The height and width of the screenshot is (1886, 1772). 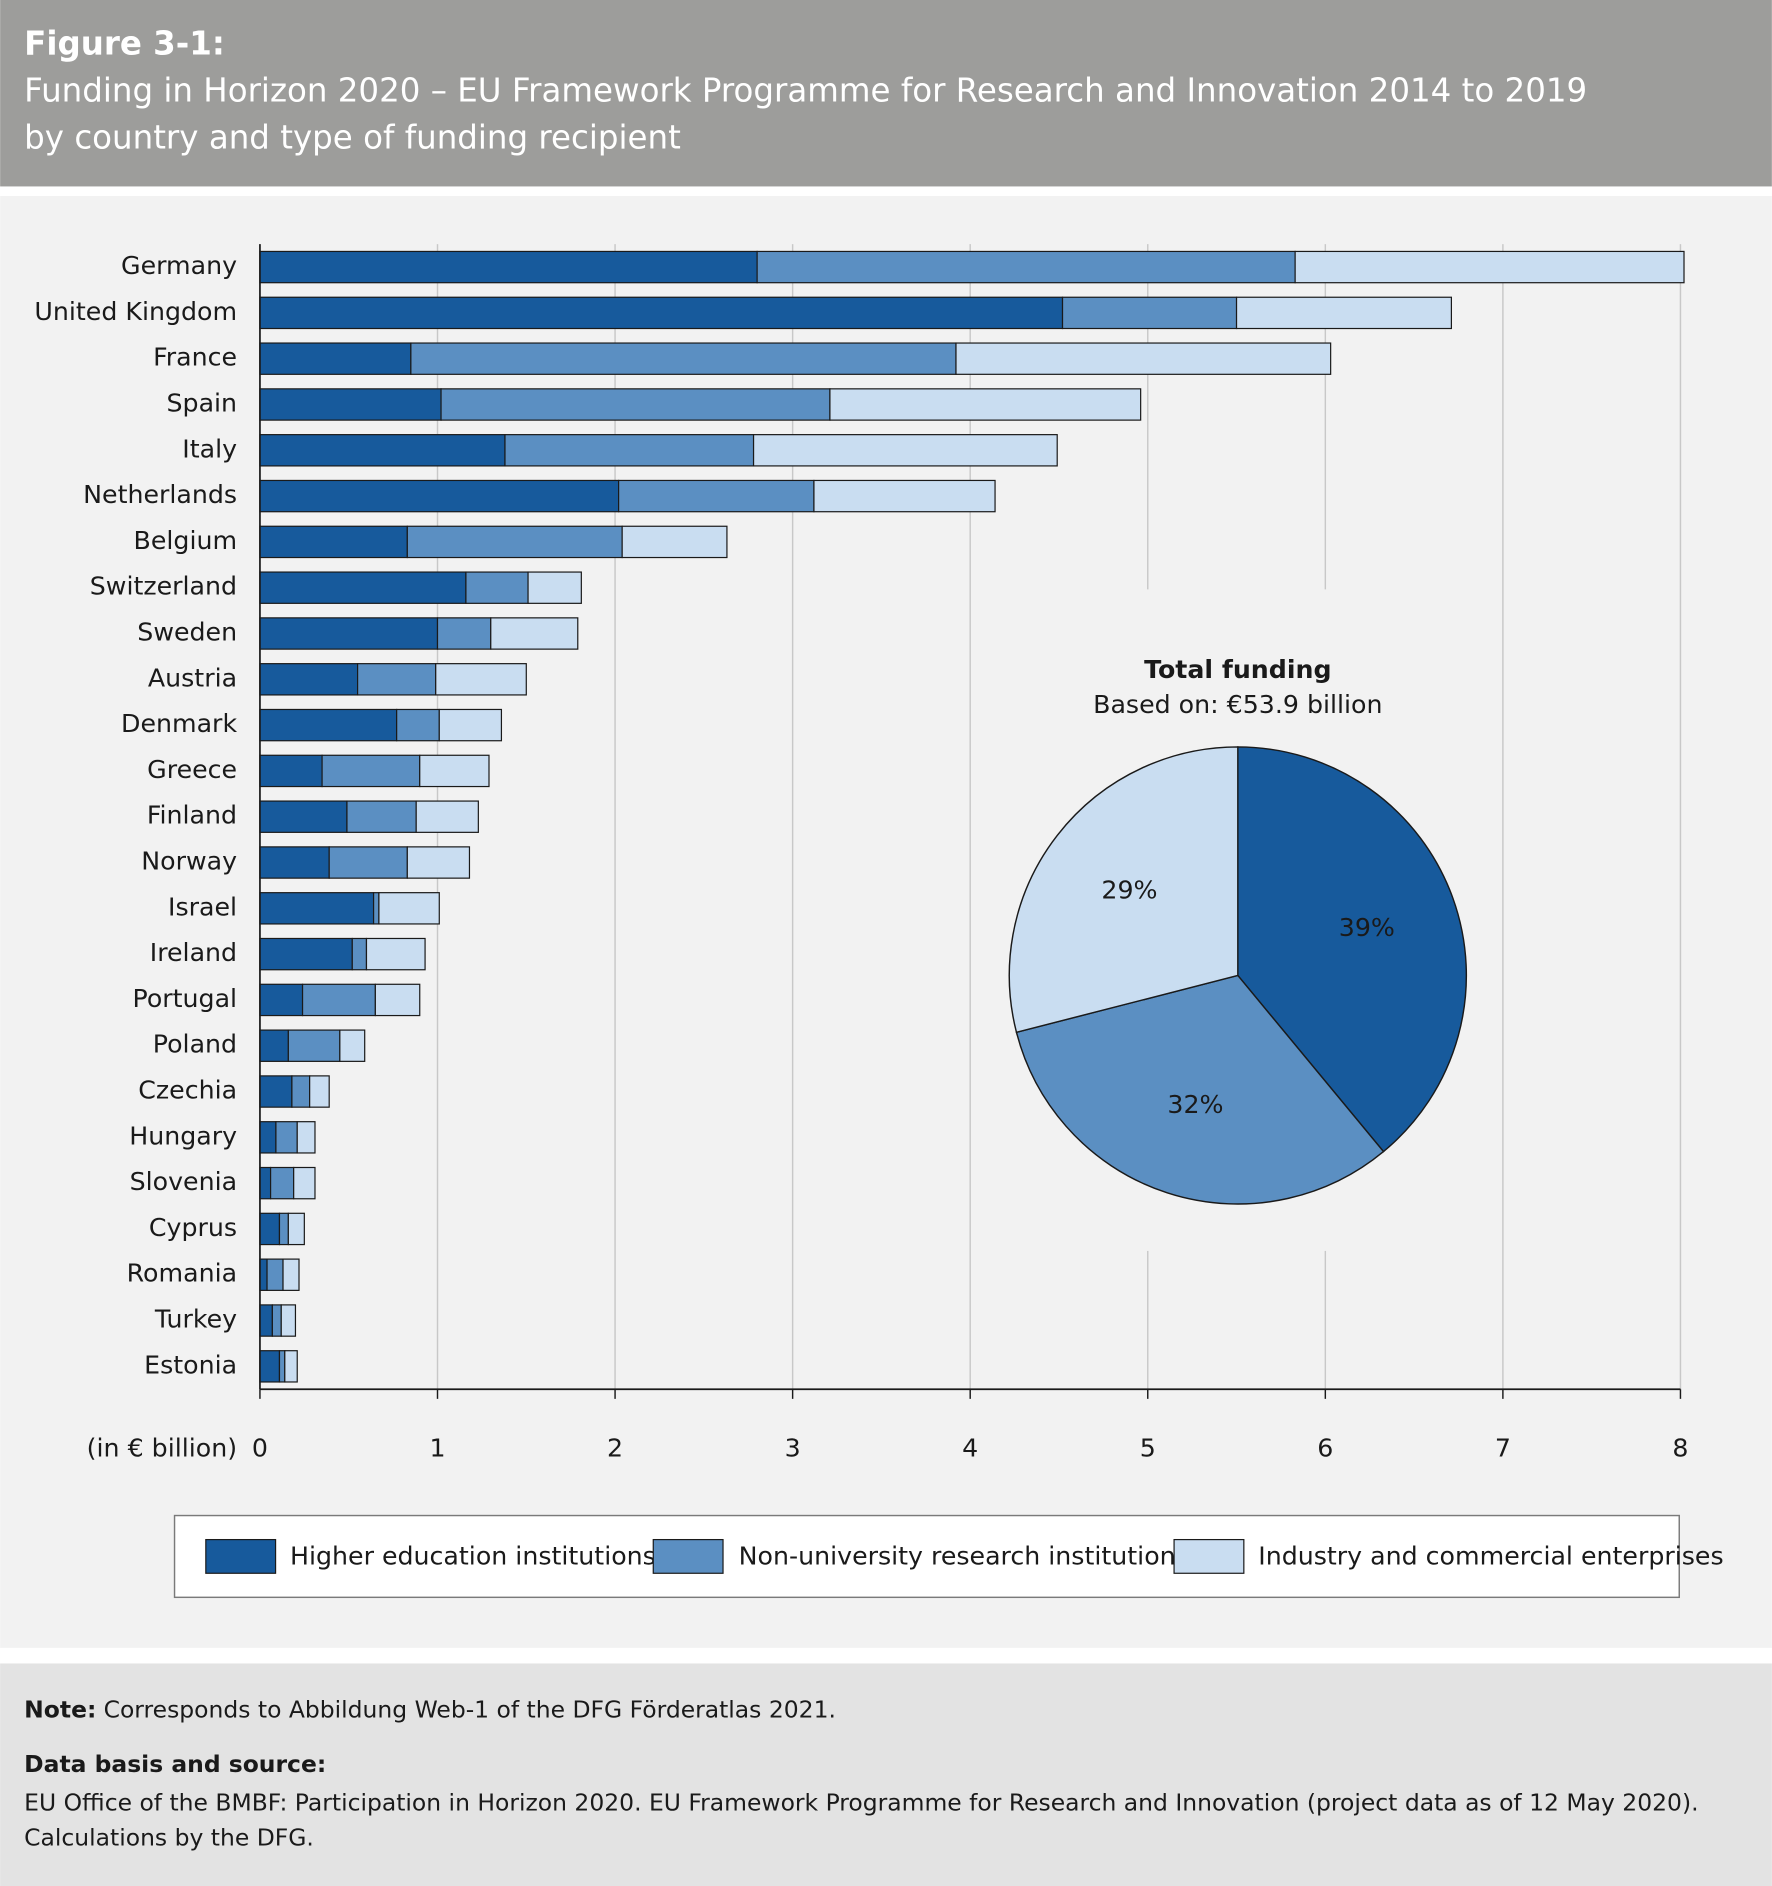 I want to click on y-tick-label: Norway, so click(x=189, y=861).